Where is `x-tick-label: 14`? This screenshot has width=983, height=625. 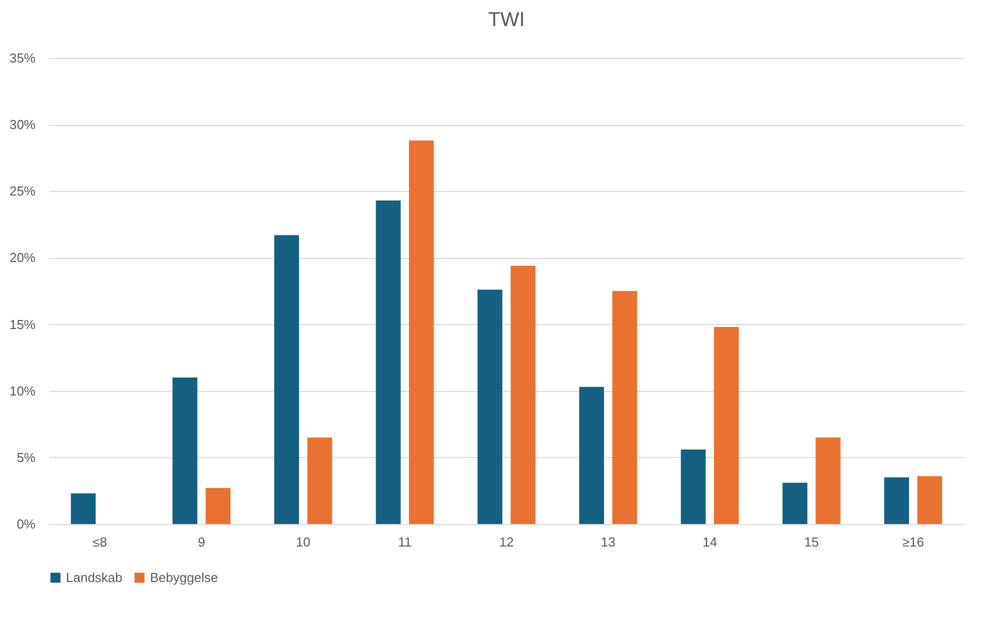 x-tick-label: 14 is located at coordinates (710, 542).